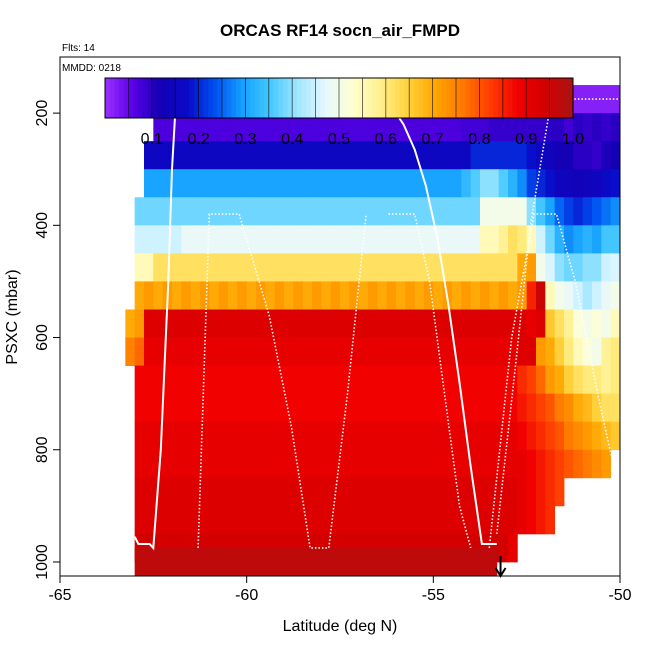 This screenshot has height=655, width=650. What do you see at coordinates (282, 381) in the screenshot?
I see `flight-profile-dotted` at bounding box center [282, 381].